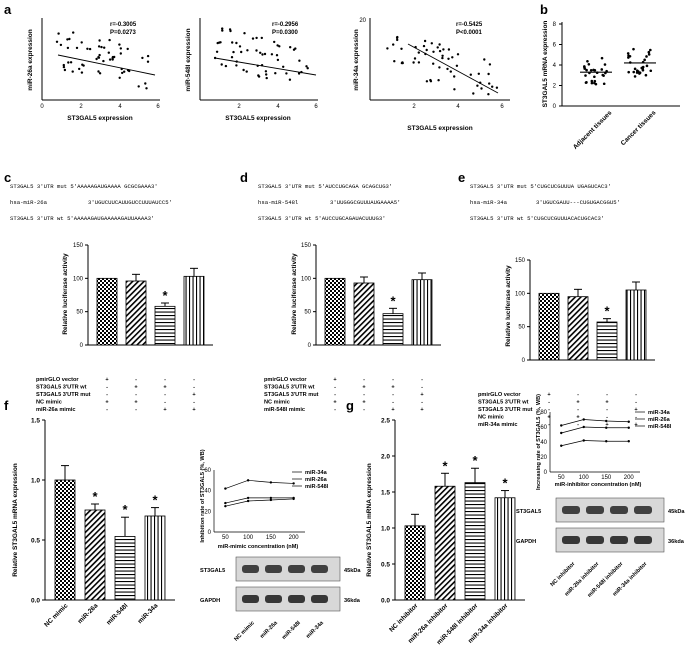 The height and width of the screenshot is (669, 685). What do you see at coordinates (352, 601) in the screenshot?
I see `blot-size: 36kda` at bounding box center [352, 601].